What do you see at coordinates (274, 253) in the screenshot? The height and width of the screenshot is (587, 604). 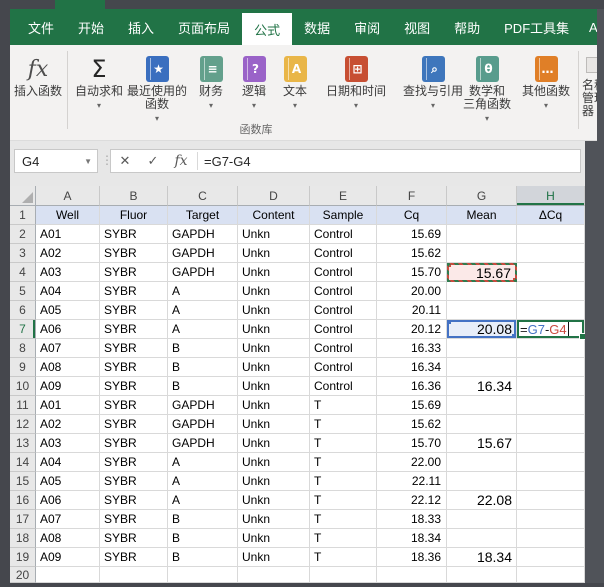 I see `cell-D3: Unkn` at bounding box center [274, 253].